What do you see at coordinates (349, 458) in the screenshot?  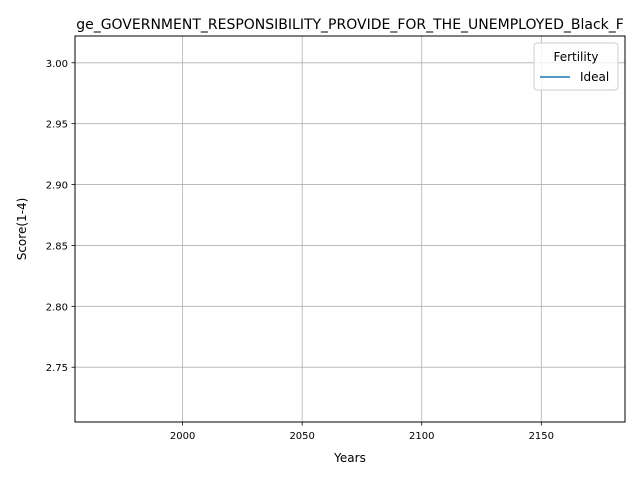 I see `x-axis-label: Years` at bounding box center [349, 458].